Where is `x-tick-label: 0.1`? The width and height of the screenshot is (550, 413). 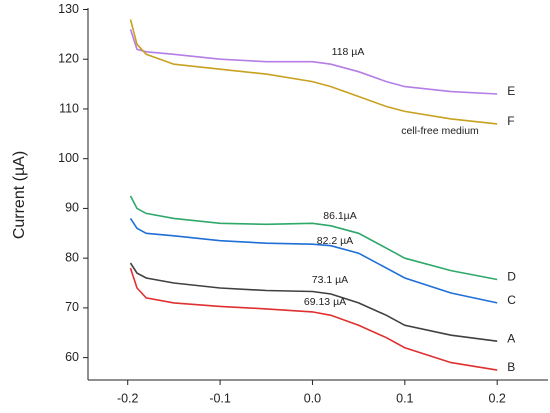
x-tick-label: 0.1 is located at coordinates (404, 398).